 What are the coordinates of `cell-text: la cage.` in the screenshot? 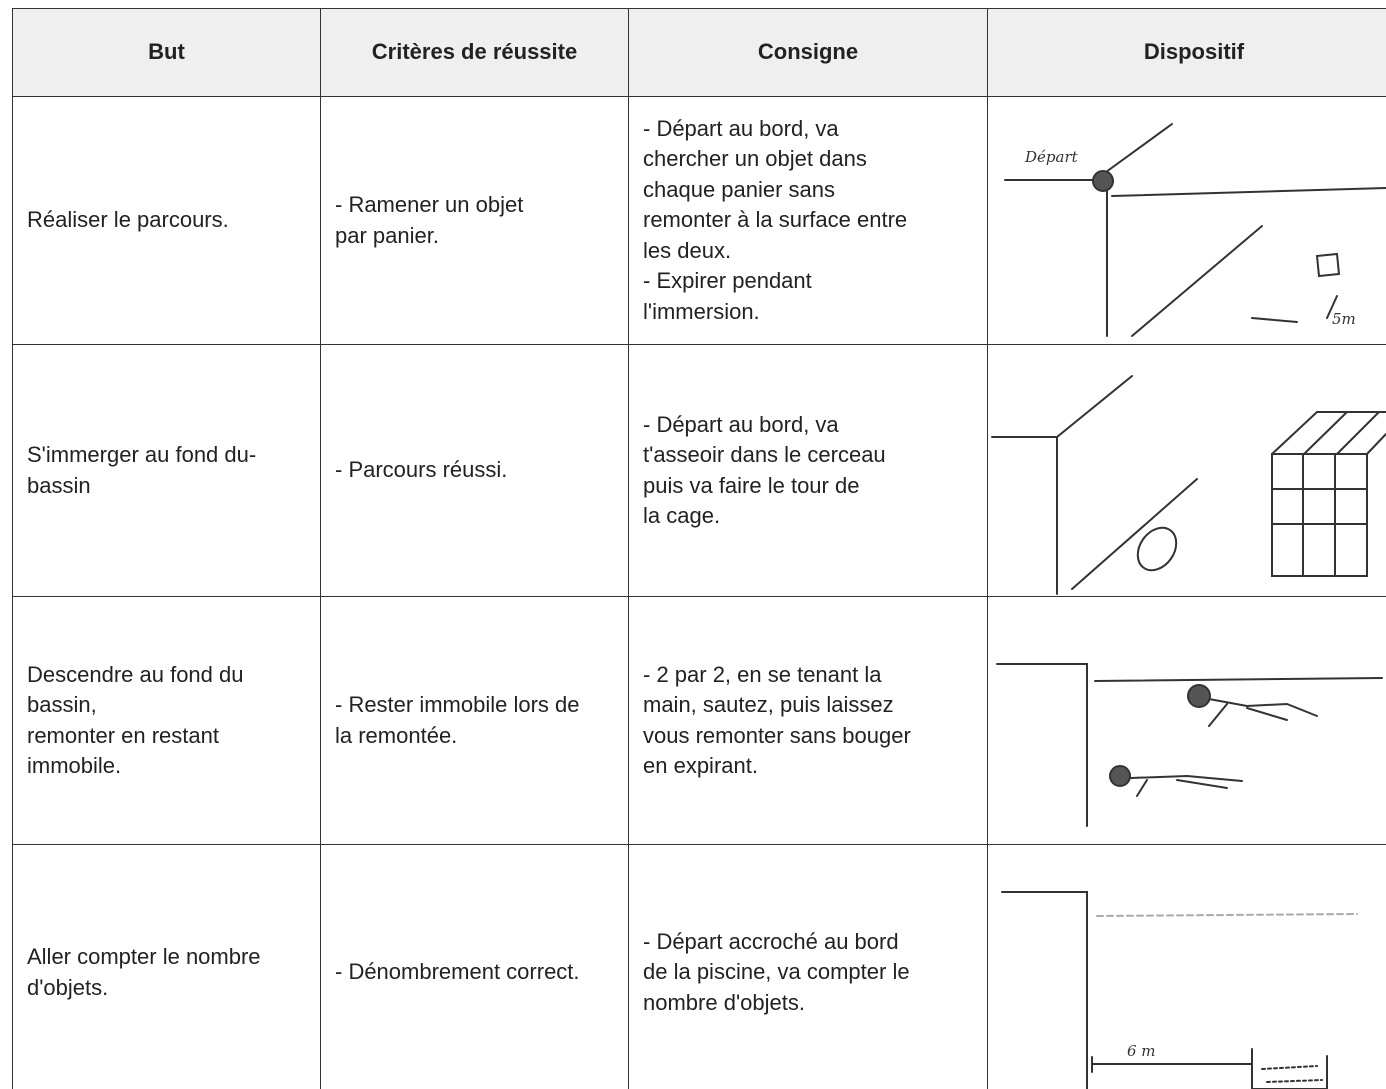 It's located at (682, 515).